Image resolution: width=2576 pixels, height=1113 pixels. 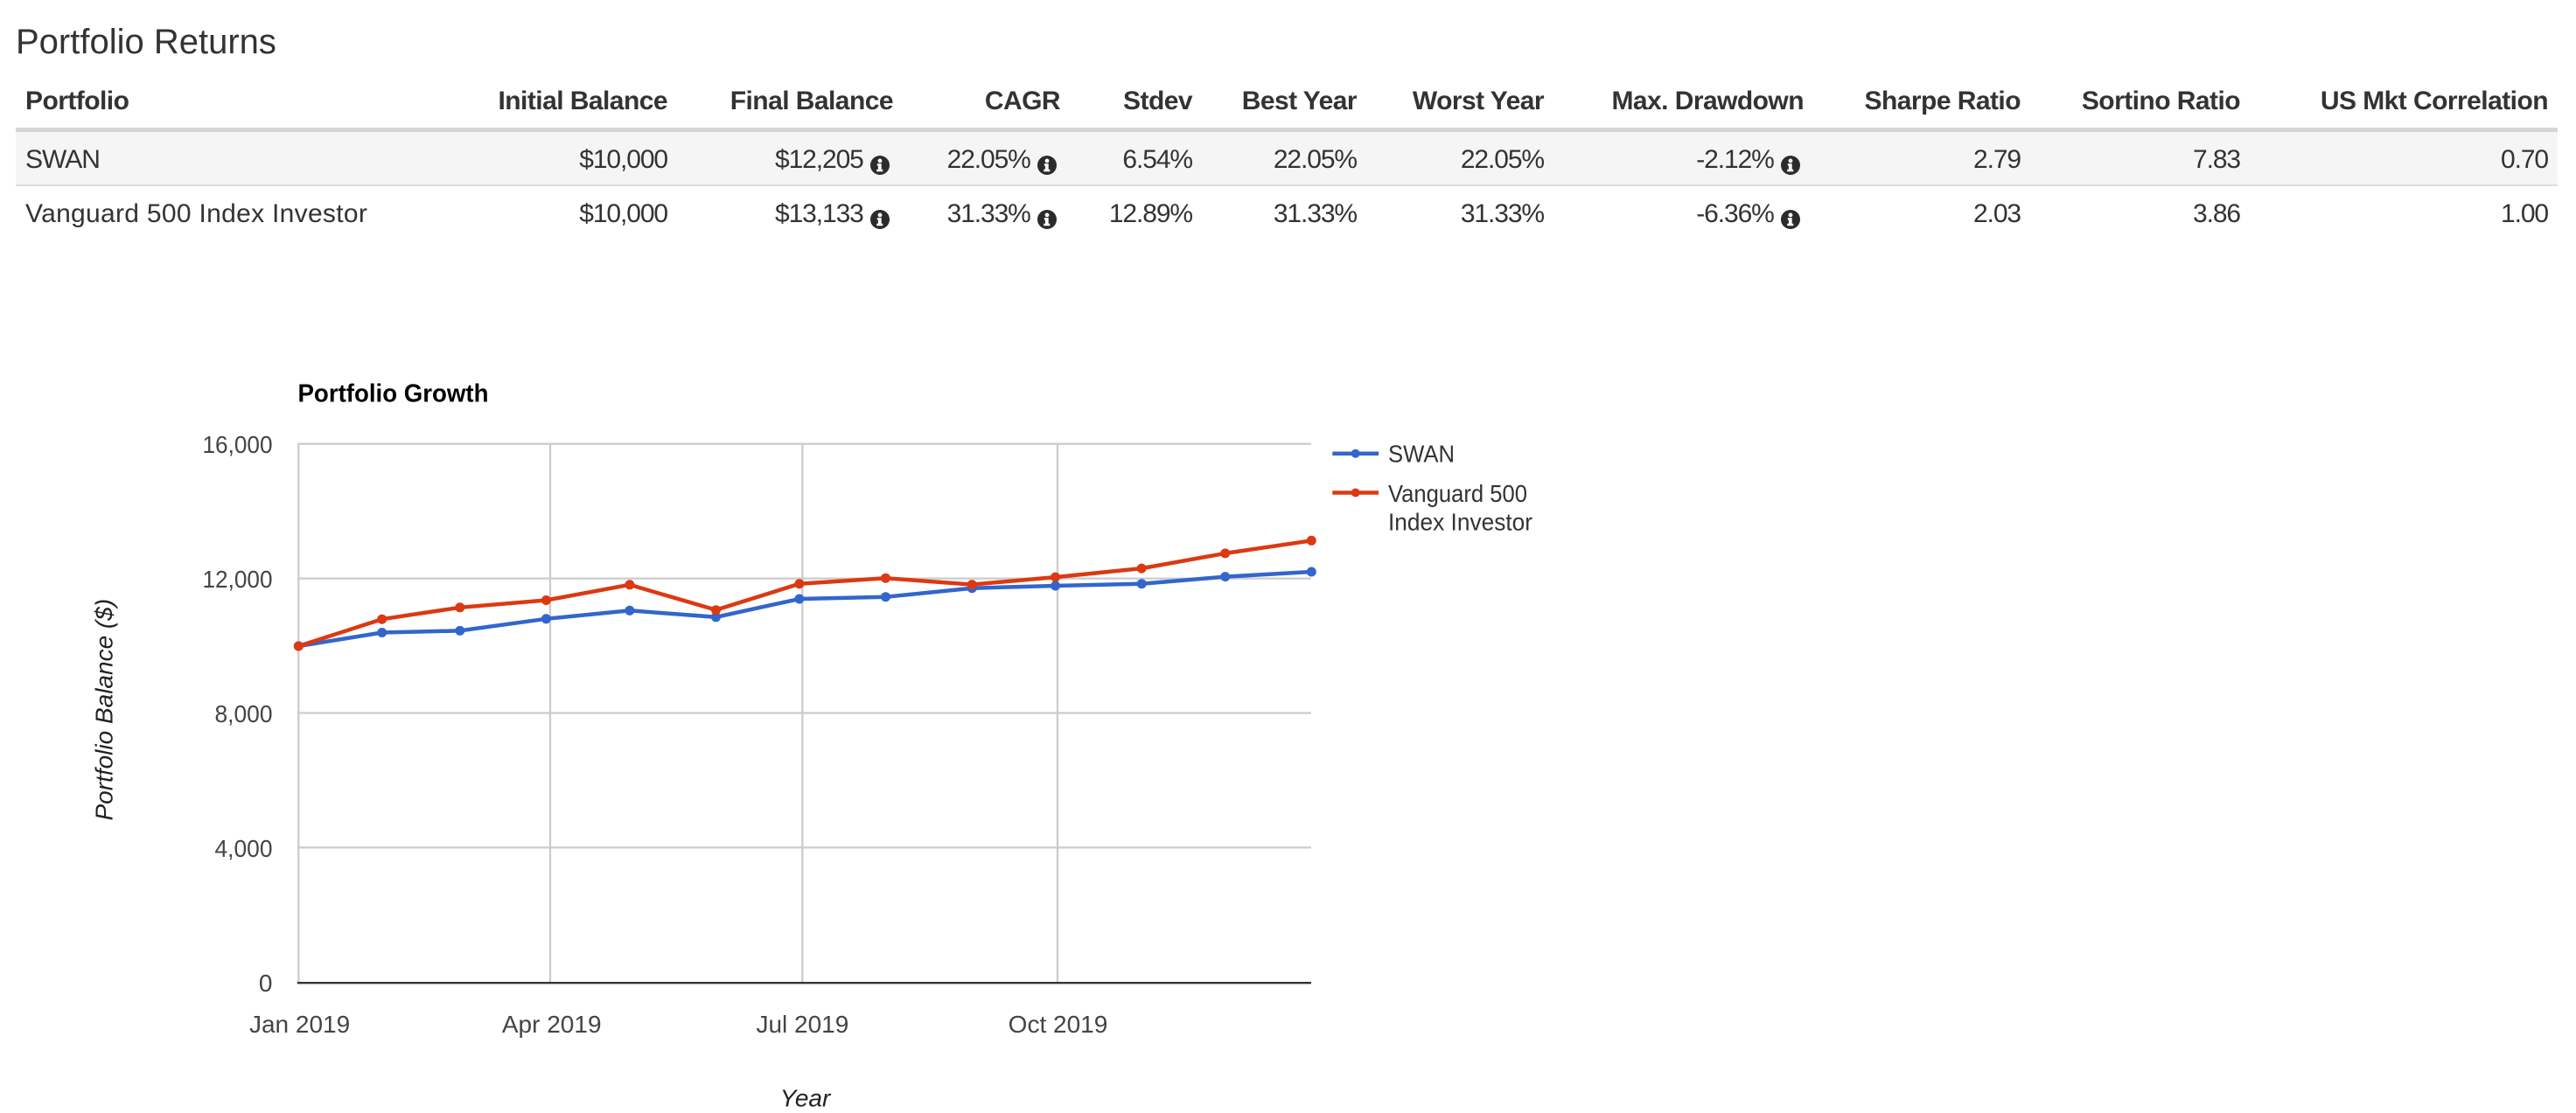 What do you see at coordinates (244, 714) in the screenshot?
I see `svg-text: 8,000` at bounding box center [244, 714].